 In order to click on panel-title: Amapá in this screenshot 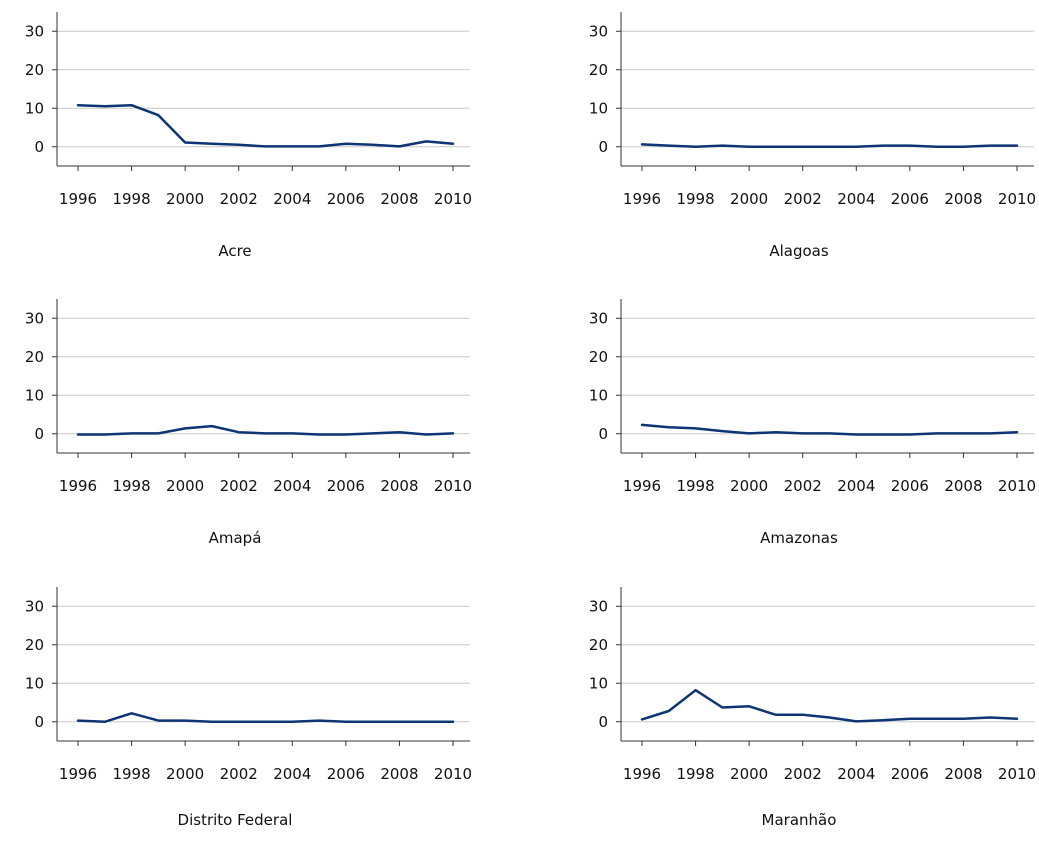, I will do `click(235, 538)`.